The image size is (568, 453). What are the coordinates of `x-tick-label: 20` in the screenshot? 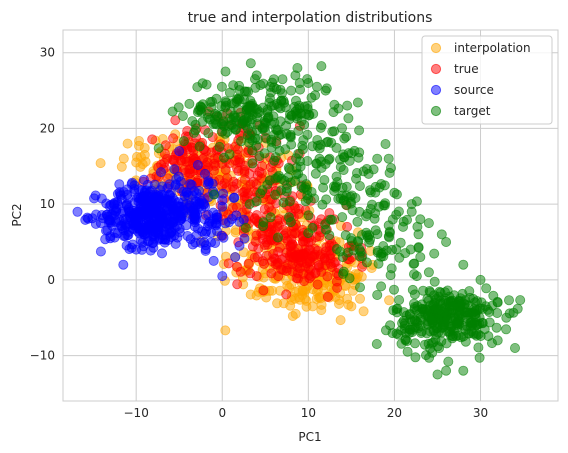 It's located at (394, 413).